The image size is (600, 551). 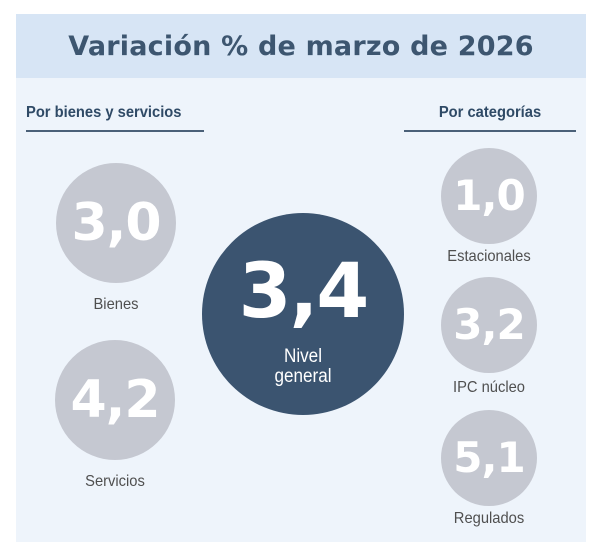 I want to click on section-underline-right, so click(x=490, y=131).